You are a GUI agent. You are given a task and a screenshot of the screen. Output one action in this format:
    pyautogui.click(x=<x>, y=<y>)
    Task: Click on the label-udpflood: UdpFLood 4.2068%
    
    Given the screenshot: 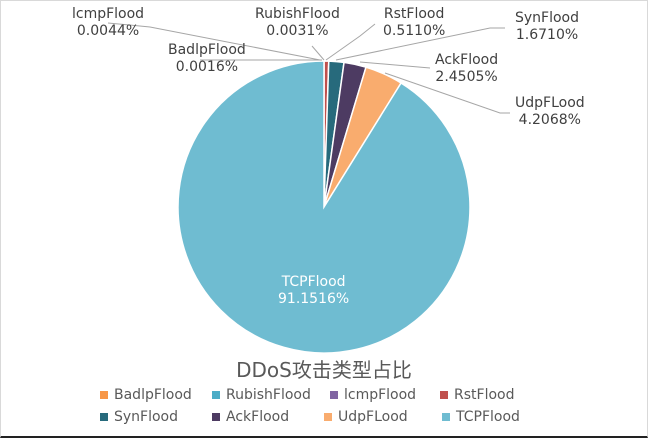 What is the action you would take?
    pyautogui.click(x=550, y=112)
    